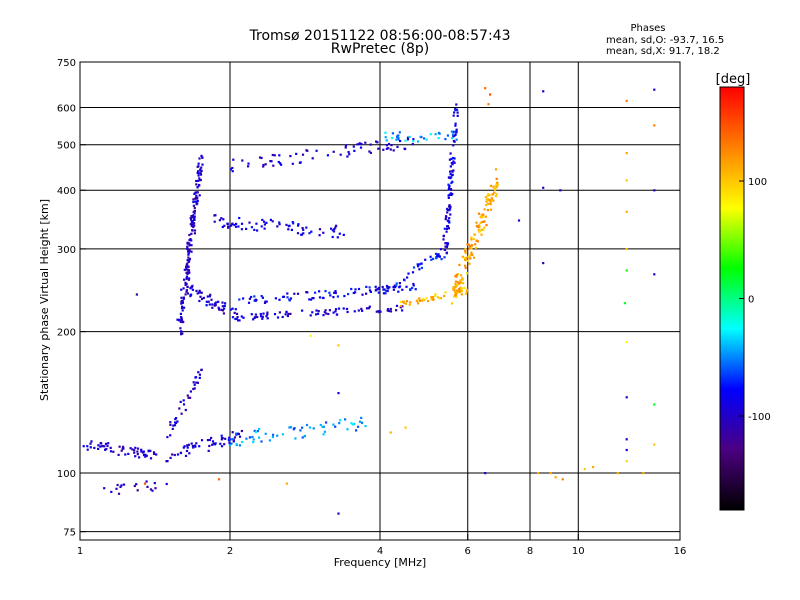 This screenshot has height=600, width=800. I want to click on phases-o-line: mean, sd,O: -93.7, 16.5, so click(665, 40).